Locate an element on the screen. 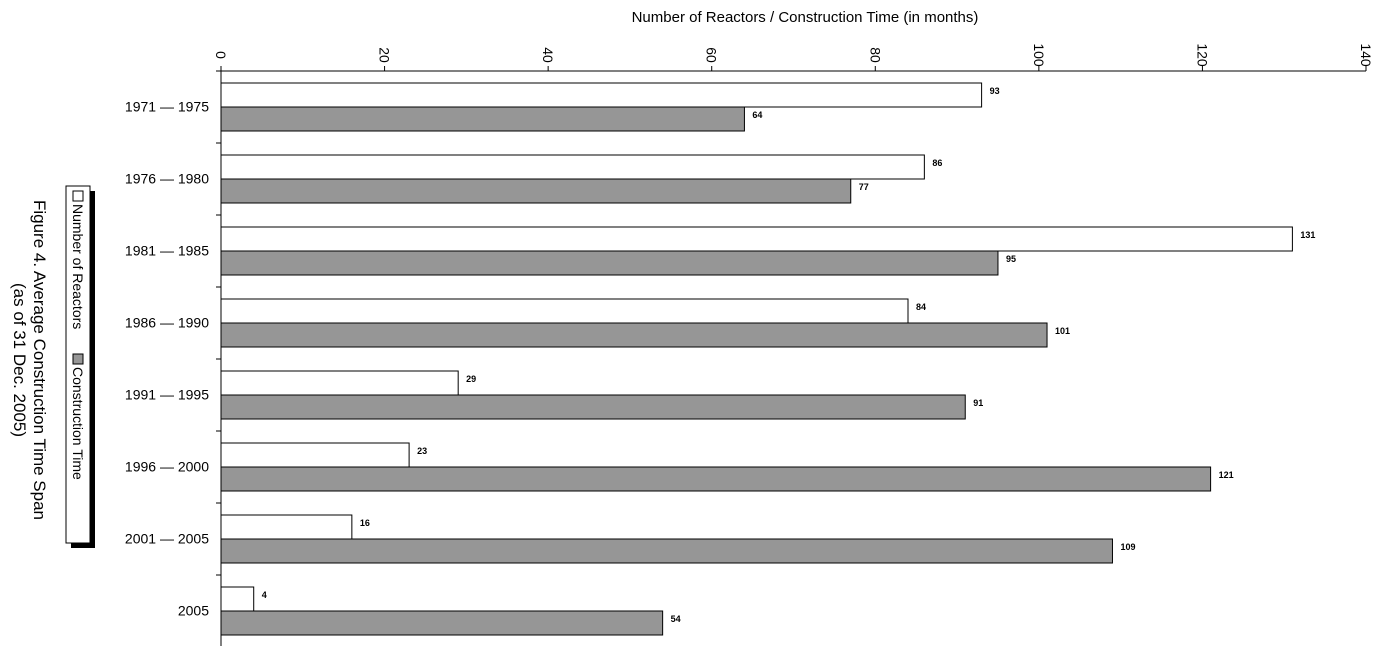 This screenshot has width=1389, height=646. category-label: 1981 — 1985 is located at coordinates (167, 251).